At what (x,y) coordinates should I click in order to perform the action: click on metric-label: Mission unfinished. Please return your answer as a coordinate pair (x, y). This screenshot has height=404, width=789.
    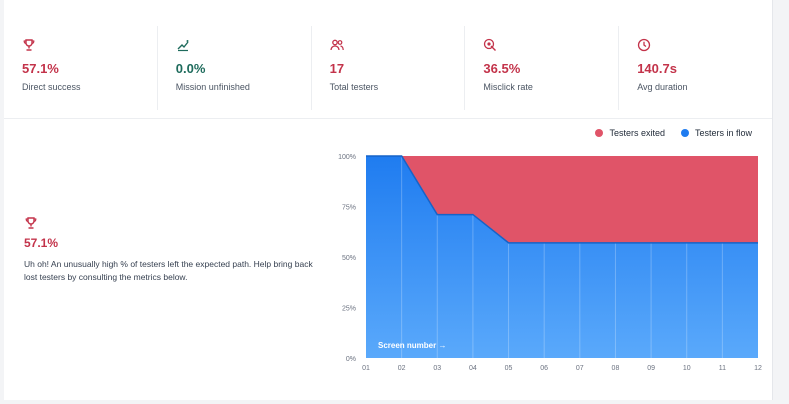
    Looking at the image, I should click on (212, 87).